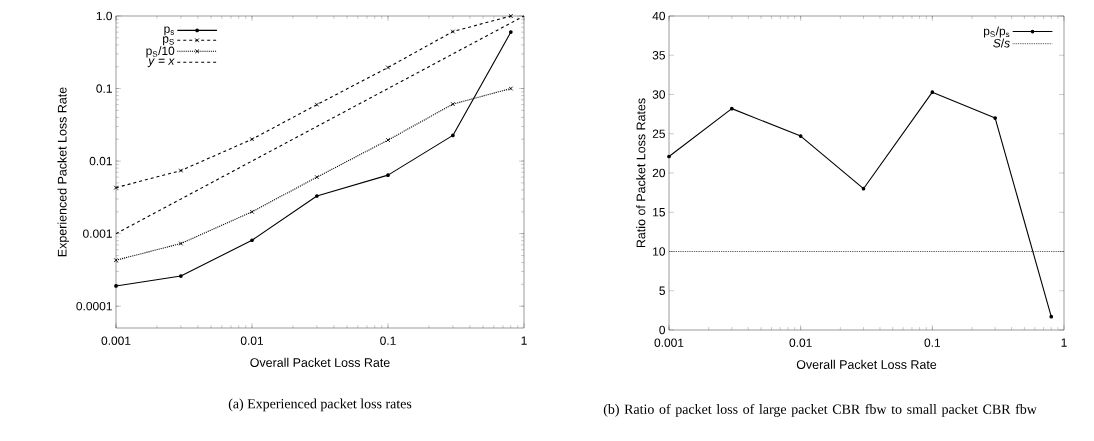 This screenshot has height=441, width=1094. I want to click on y-tick-label: 30, so click(659, 94).